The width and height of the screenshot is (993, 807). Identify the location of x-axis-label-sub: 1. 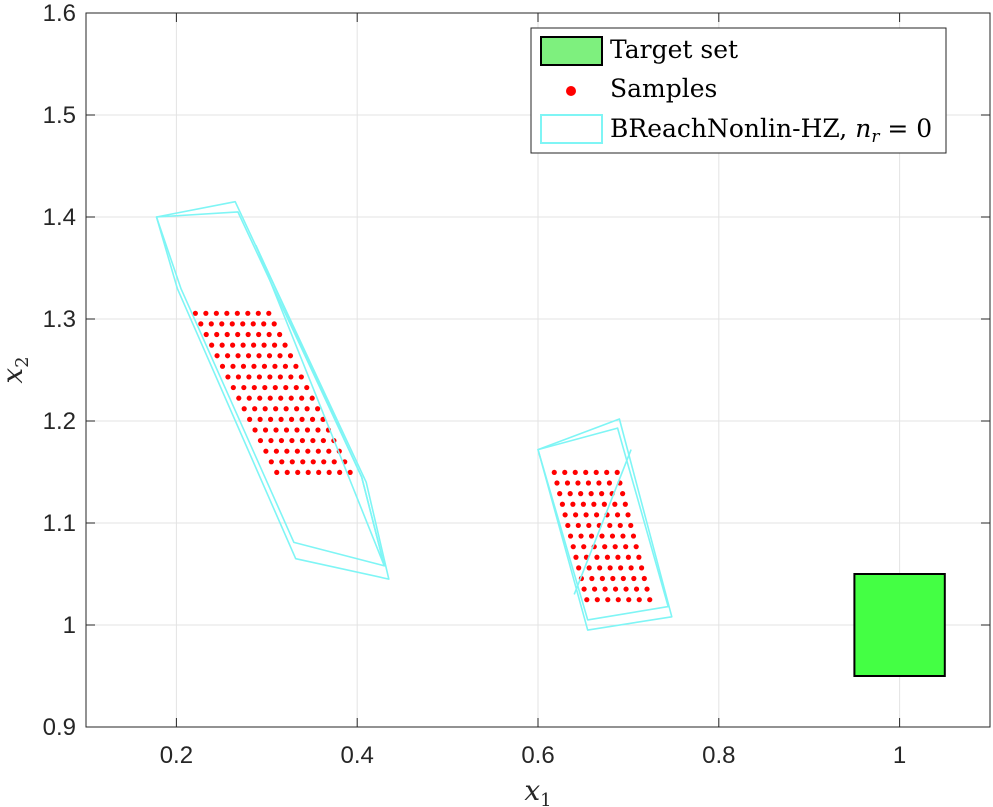
(545, 798).